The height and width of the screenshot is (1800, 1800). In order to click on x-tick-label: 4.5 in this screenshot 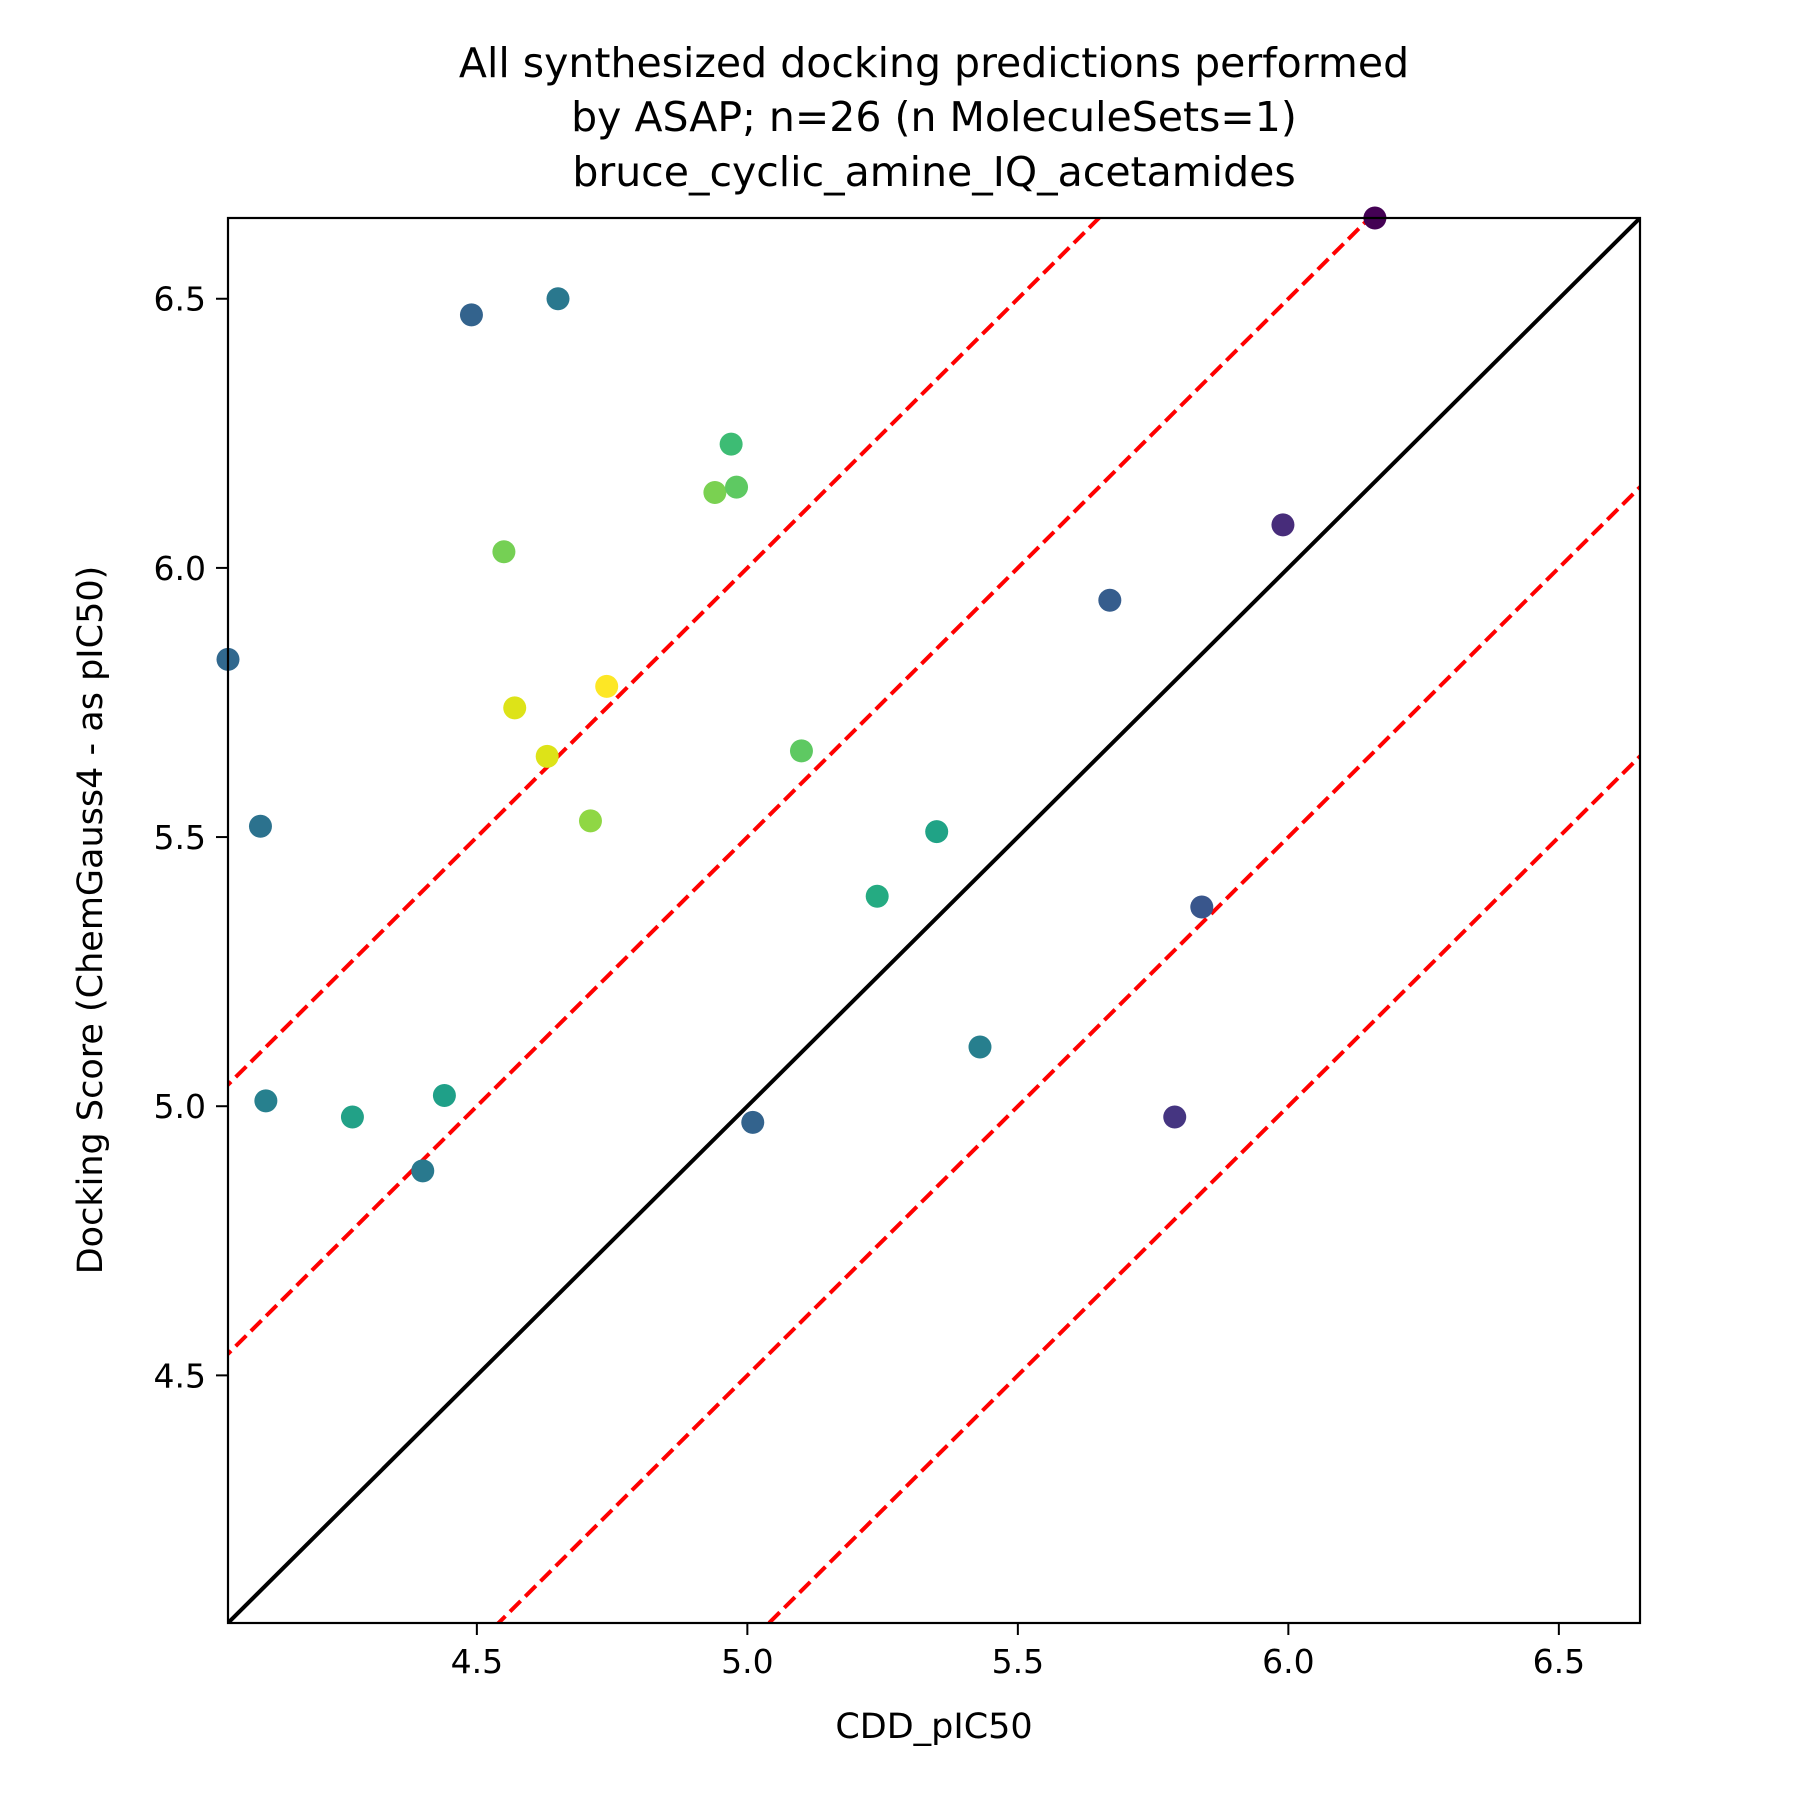, I will do `click(477, 1661)`.